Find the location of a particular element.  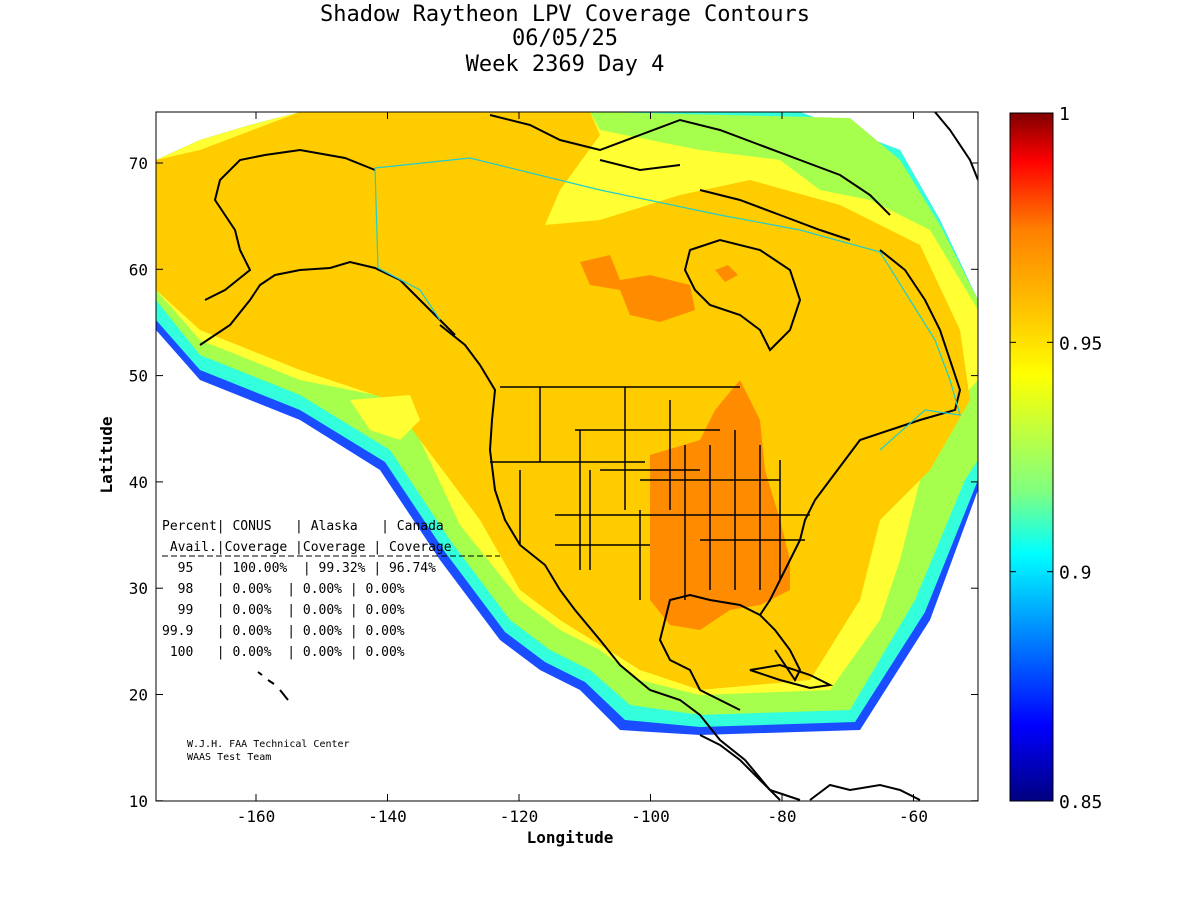

x-tick-label: -60 is located at coordinates (913, 816).